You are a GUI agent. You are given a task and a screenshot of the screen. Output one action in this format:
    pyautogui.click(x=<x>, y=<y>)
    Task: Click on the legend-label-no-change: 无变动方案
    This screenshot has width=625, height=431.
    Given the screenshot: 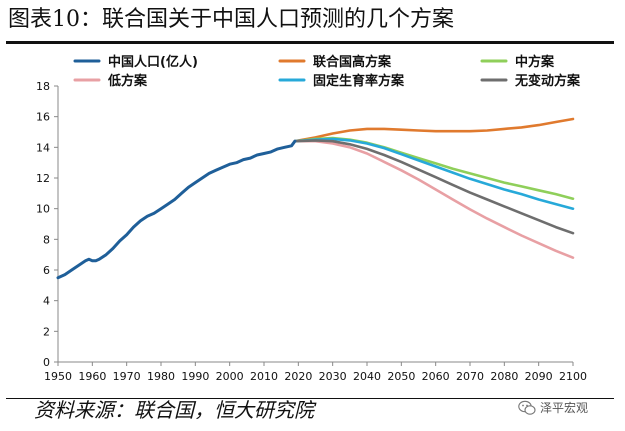 What is the action you would take?
    pyautogui.click(x=547, y=81)
    